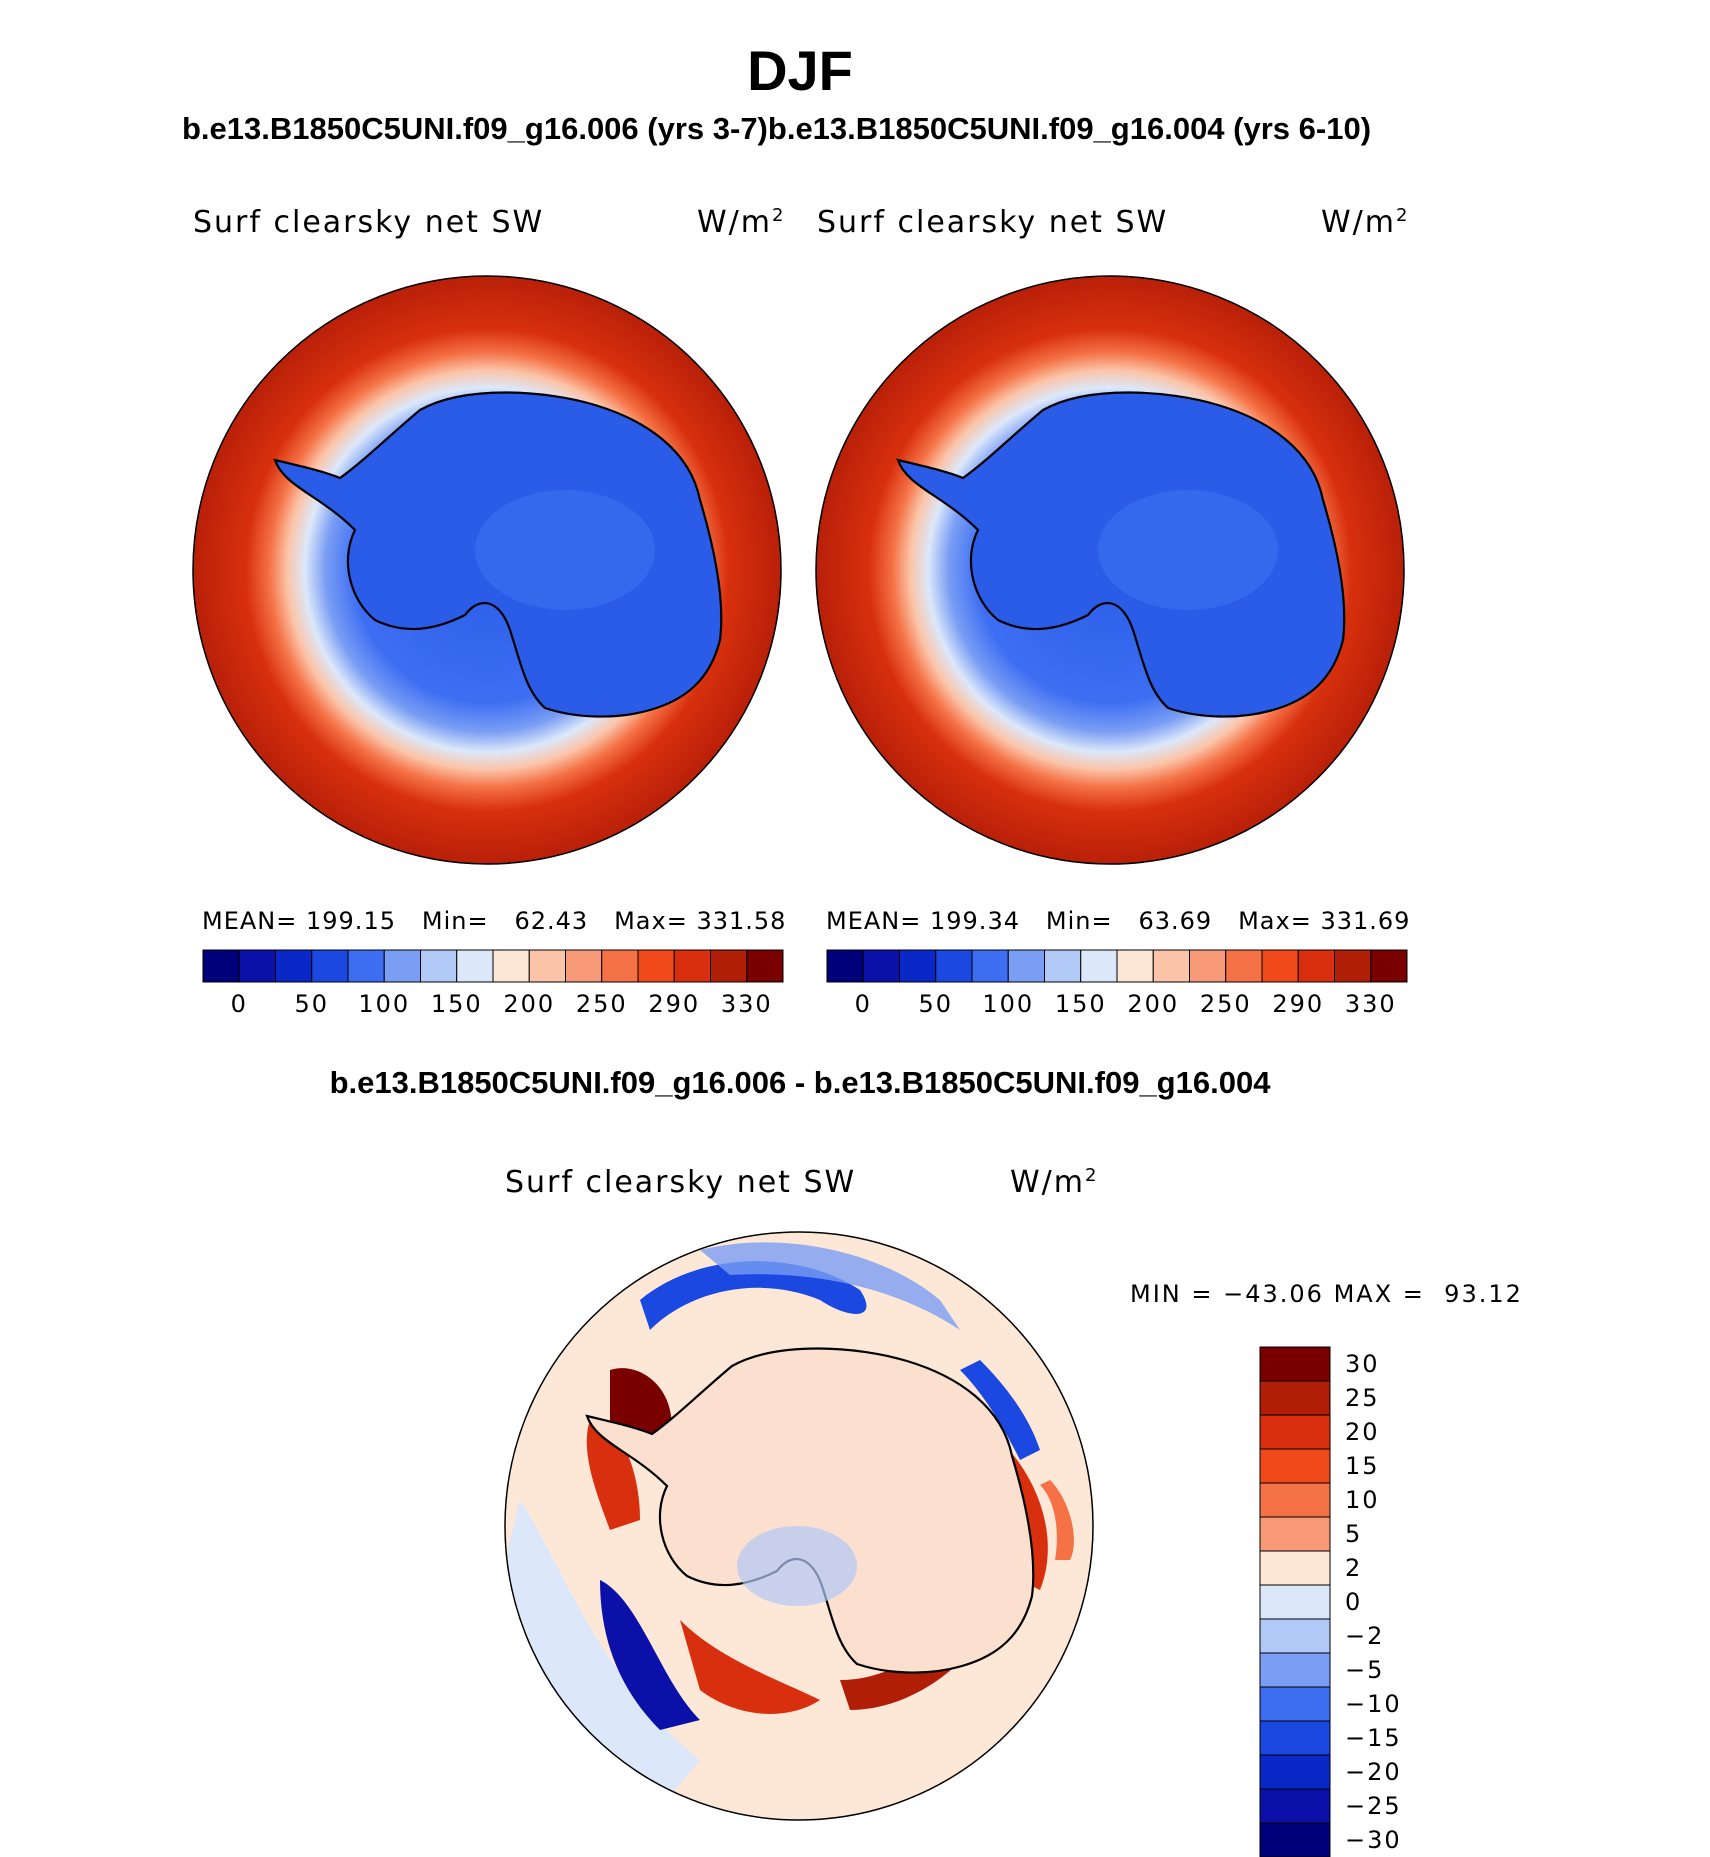  Describe the element at coordinates (936, 1004) in the screenshot. I see `colorbar-right-tick-label: 50` at that location.